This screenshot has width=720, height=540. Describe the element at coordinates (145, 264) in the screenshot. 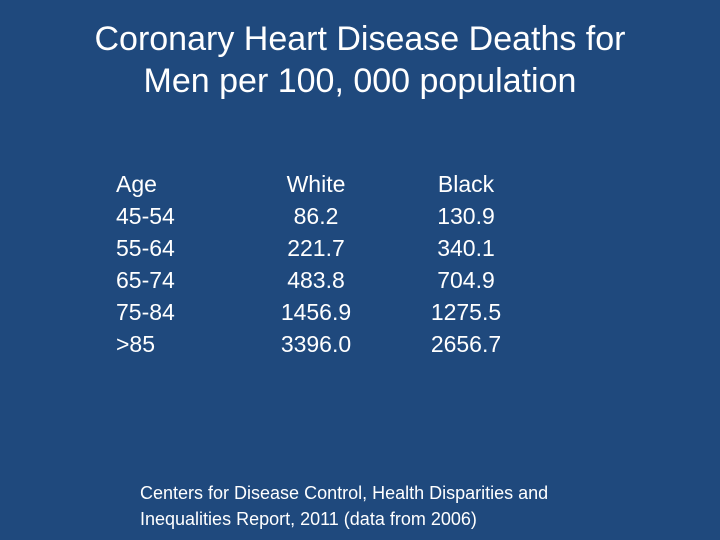

I see `age-column: Age 45-54 55-64 65-74 75-84 >85` at that location.